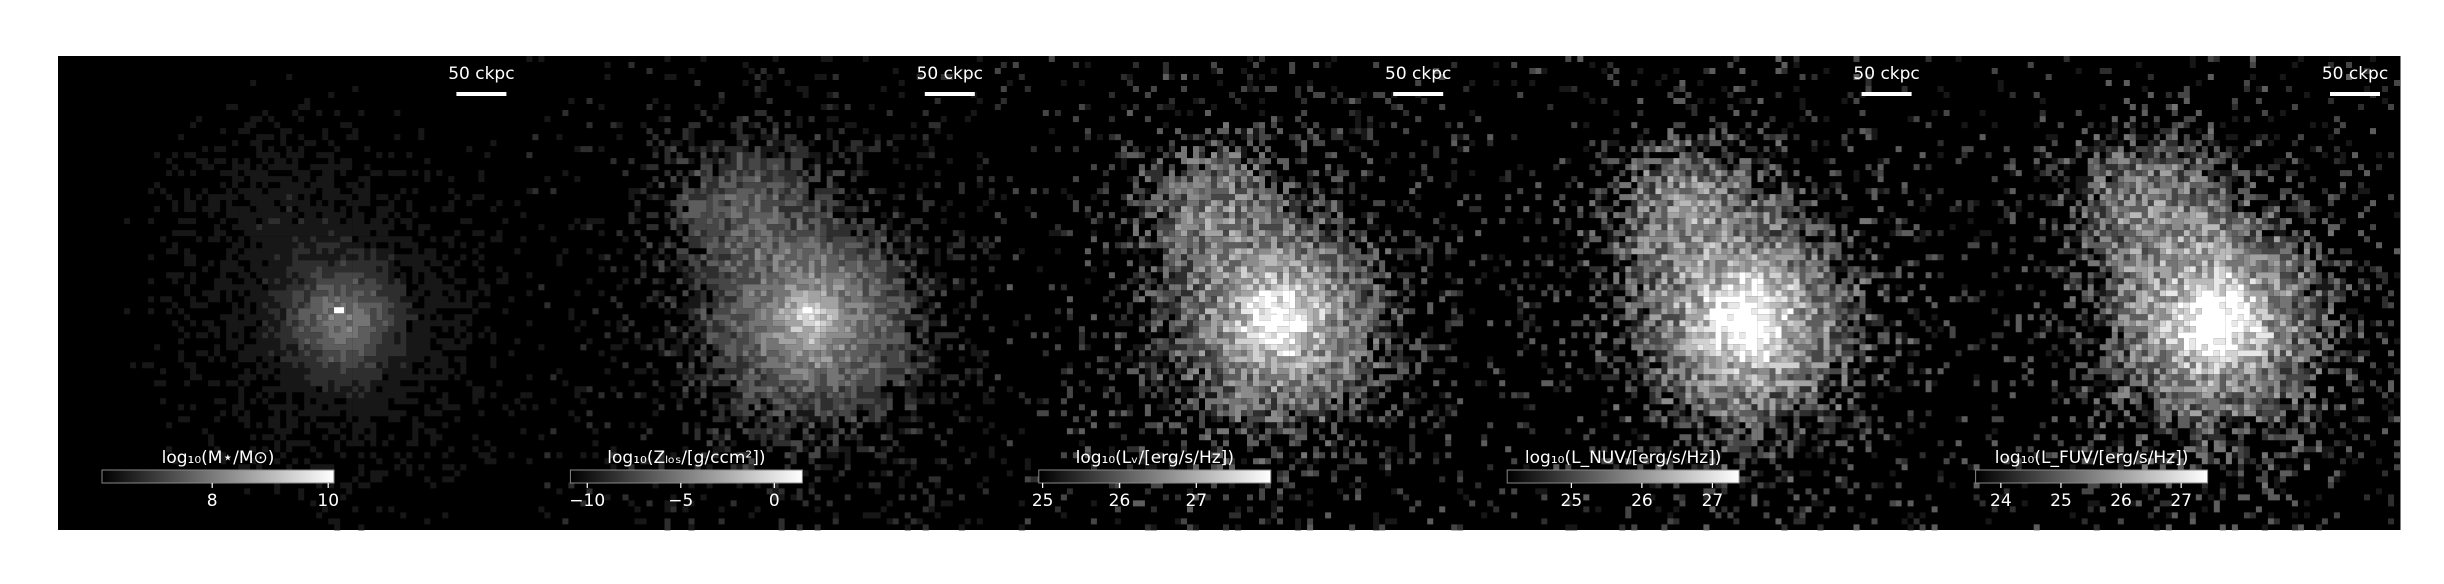 The height and width of the screenshot is (584, 2444). I want to click on colorbar-label: log₁₀(M⋆/M⊙), so click(218, 458).